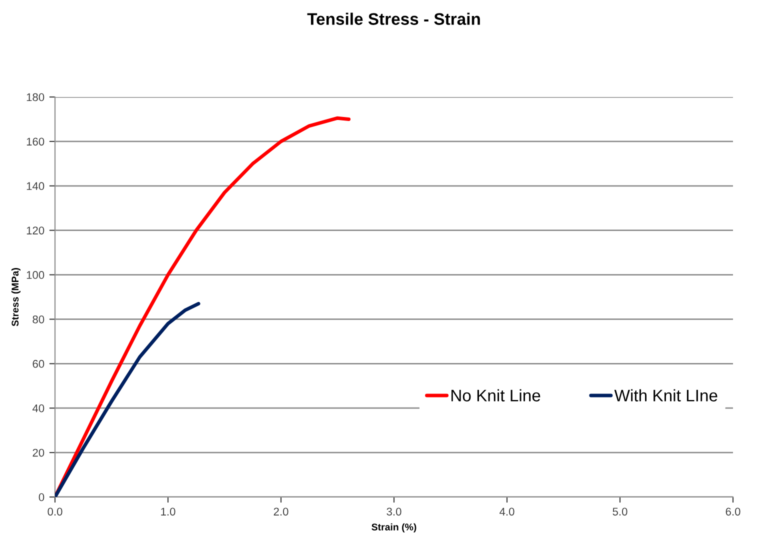 This screenshot has height=541, width=767. I want to click on x-tick-label: 4.0, so click(507, 512).